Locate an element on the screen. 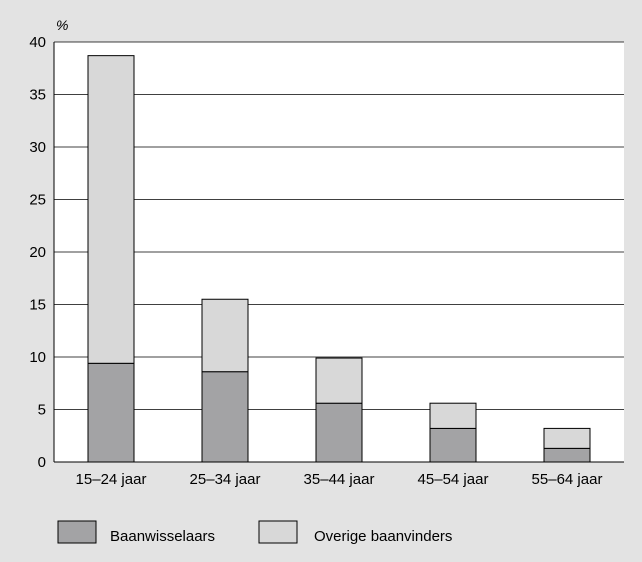 The width and height of the screenshot is (642, 562). x-tick-label: 55–64 jaar is located at coordinates (567, 479).